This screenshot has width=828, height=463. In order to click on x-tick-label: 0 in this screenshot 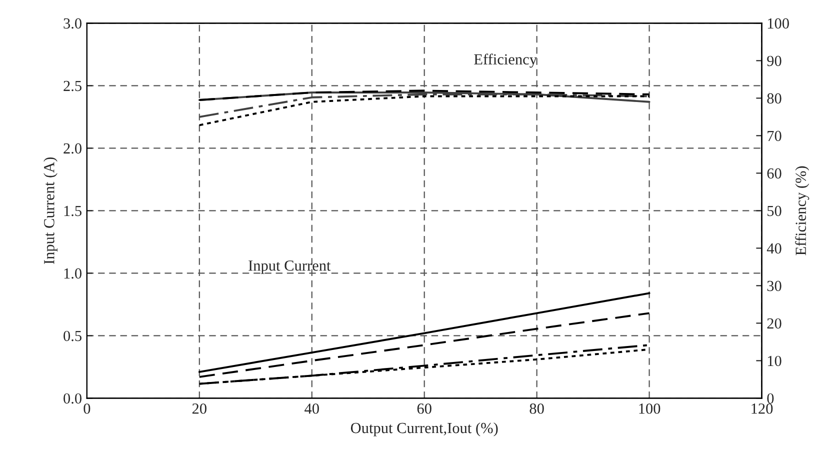, I will do `click(87, 408)`.